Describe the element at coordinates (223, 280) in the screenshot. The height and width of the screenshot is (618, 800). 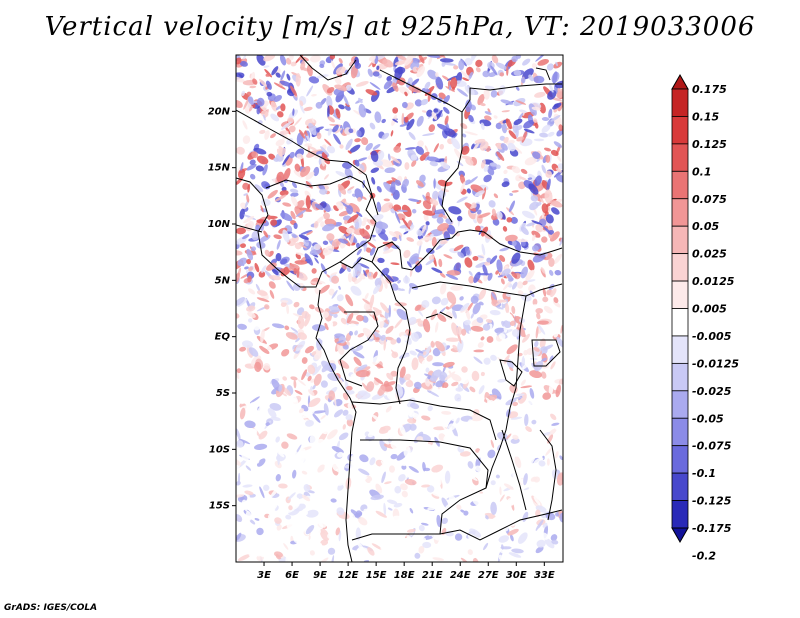
I see `lat-tick-label: 5N` at that location.